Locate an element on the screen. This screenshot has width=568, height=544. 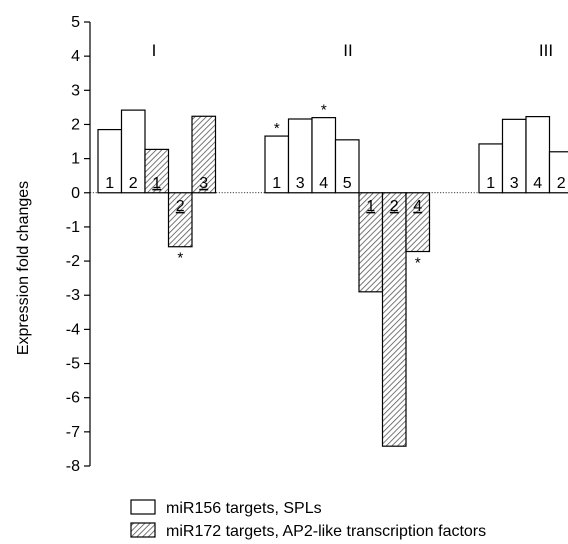
bar-II-miR172-4: 4* is located at coordinates (418, 232).